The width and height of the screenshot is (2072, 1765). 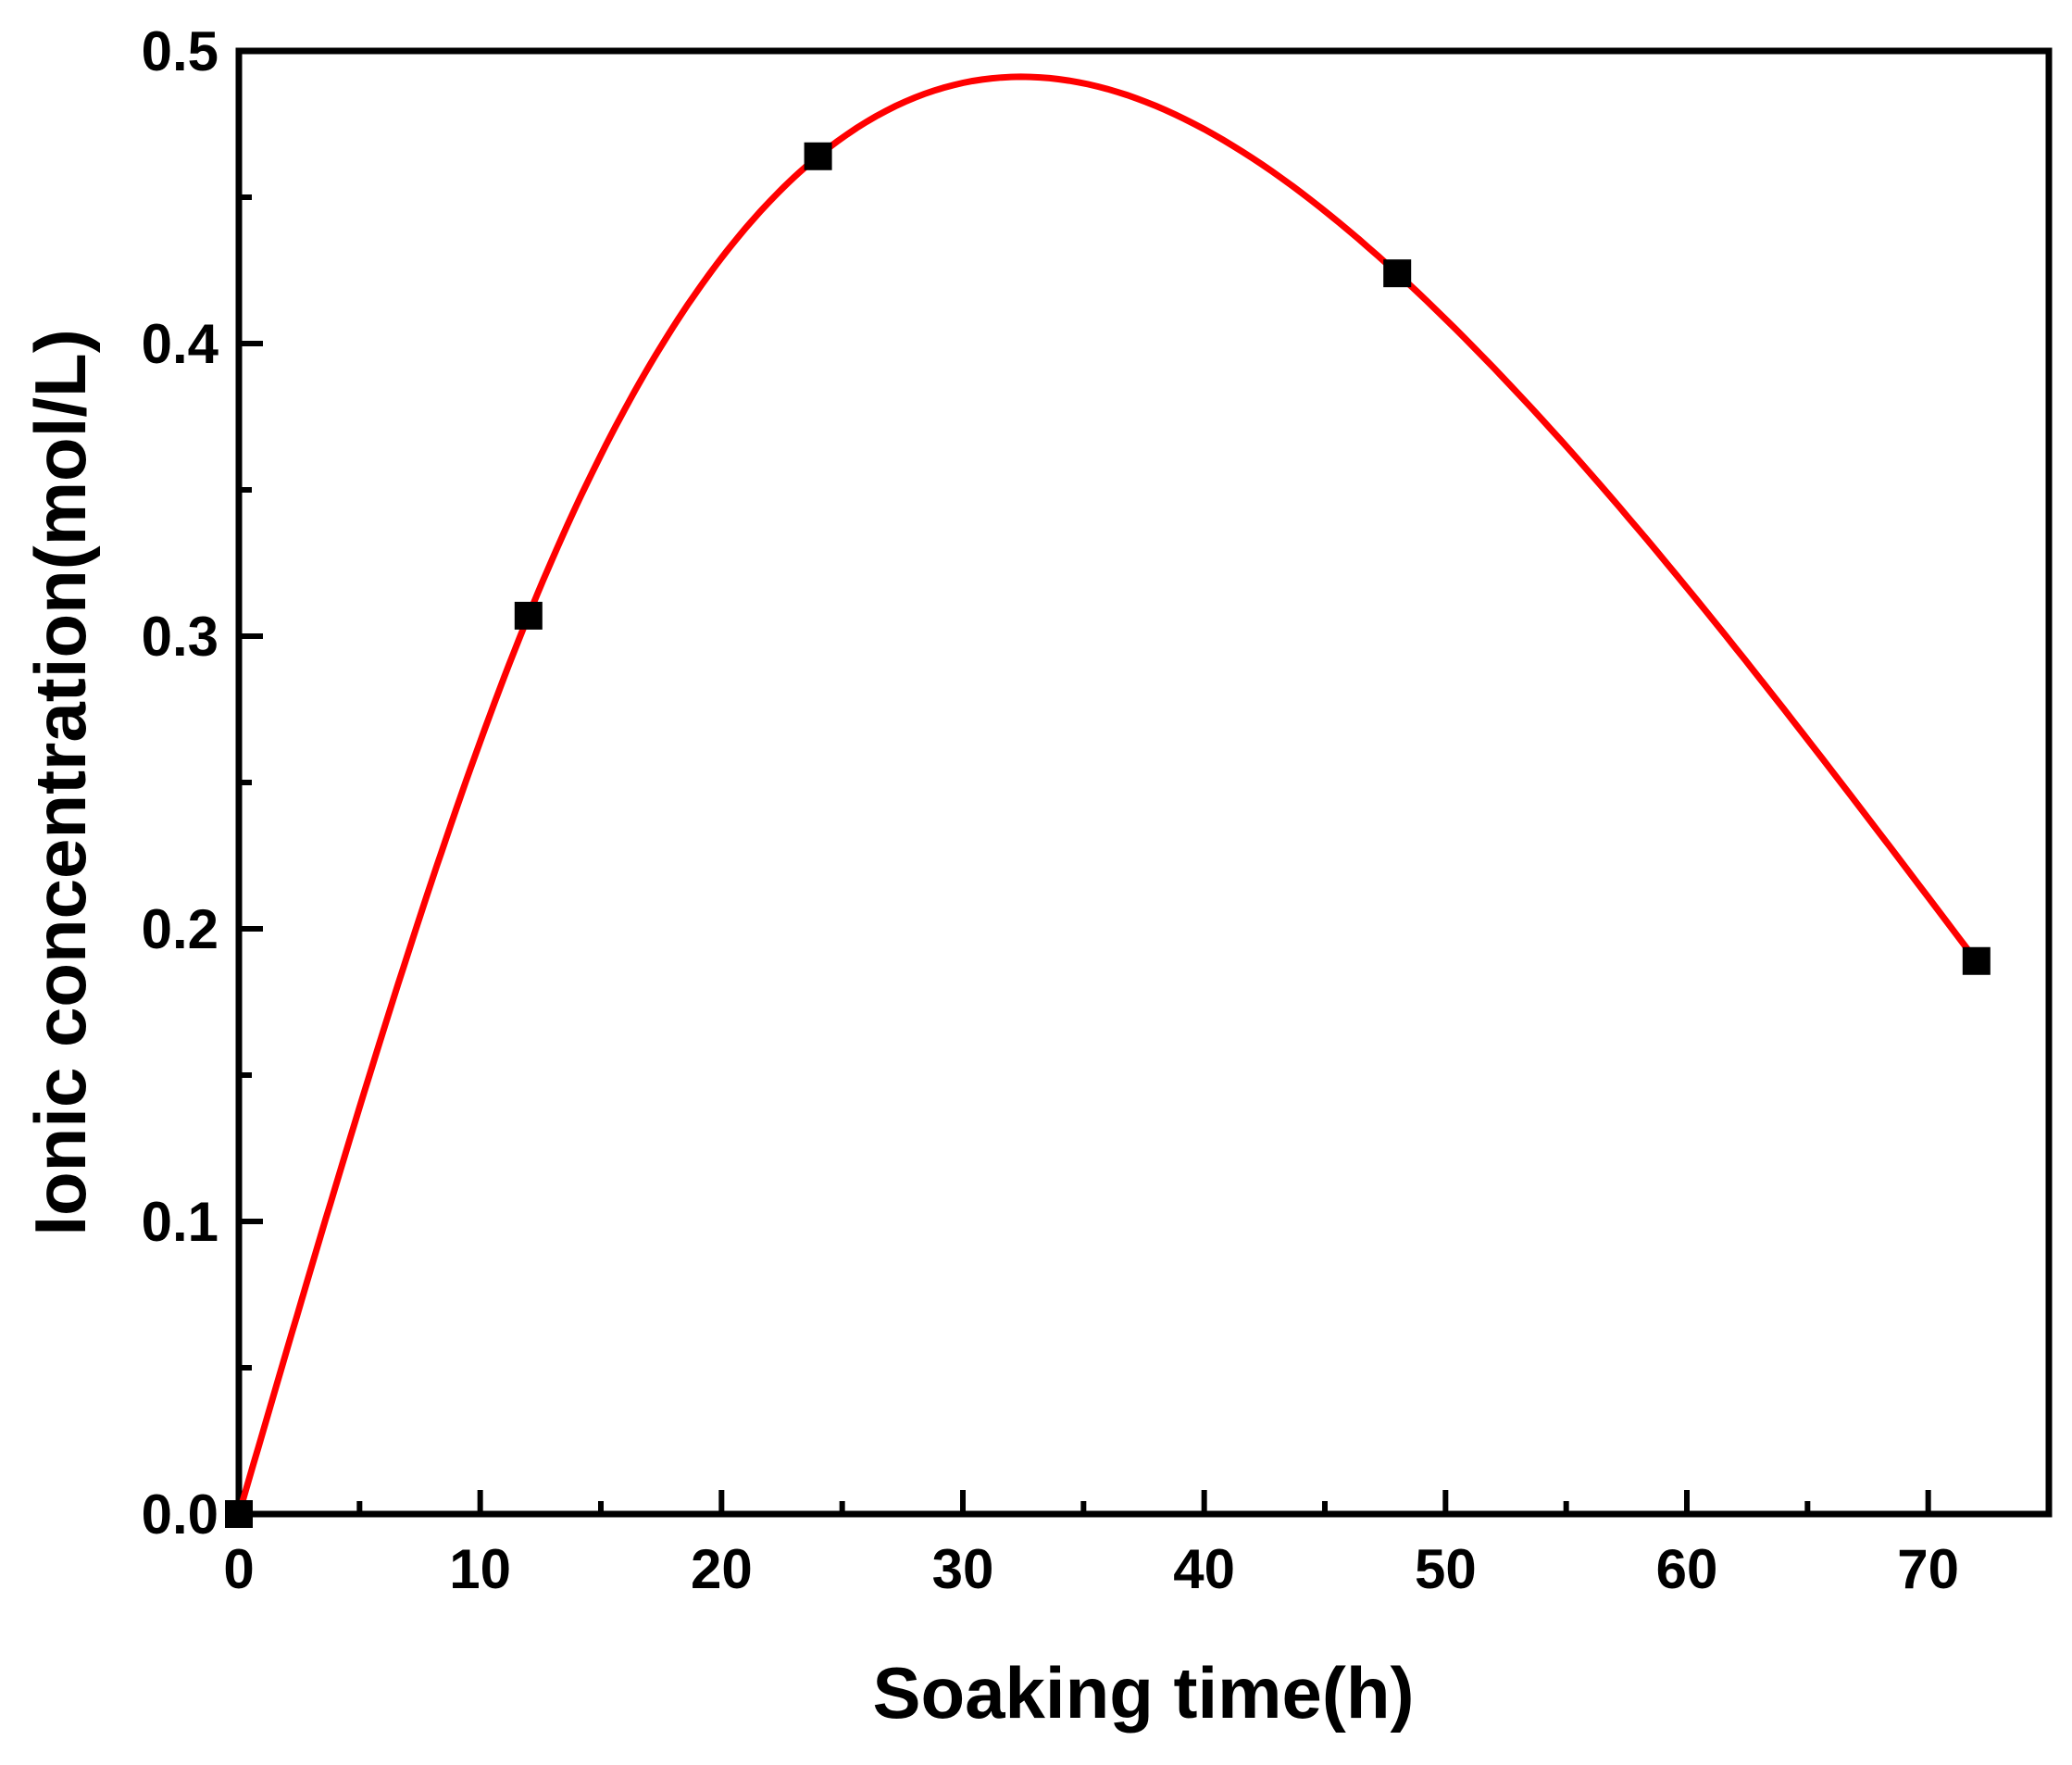 I want to click on x-tick-label: 70, so click(x=1928, y=1569).